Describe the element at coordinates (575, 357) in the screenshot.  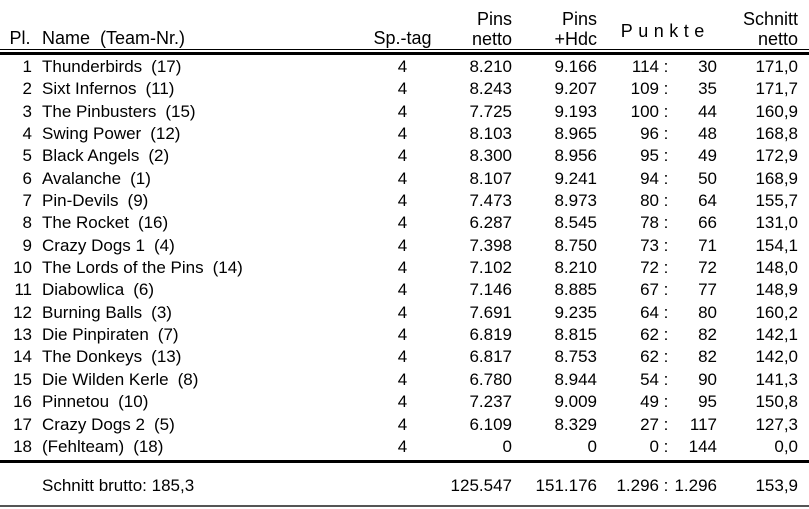
I see `cell-pins-hdc: 8.753` at that location.